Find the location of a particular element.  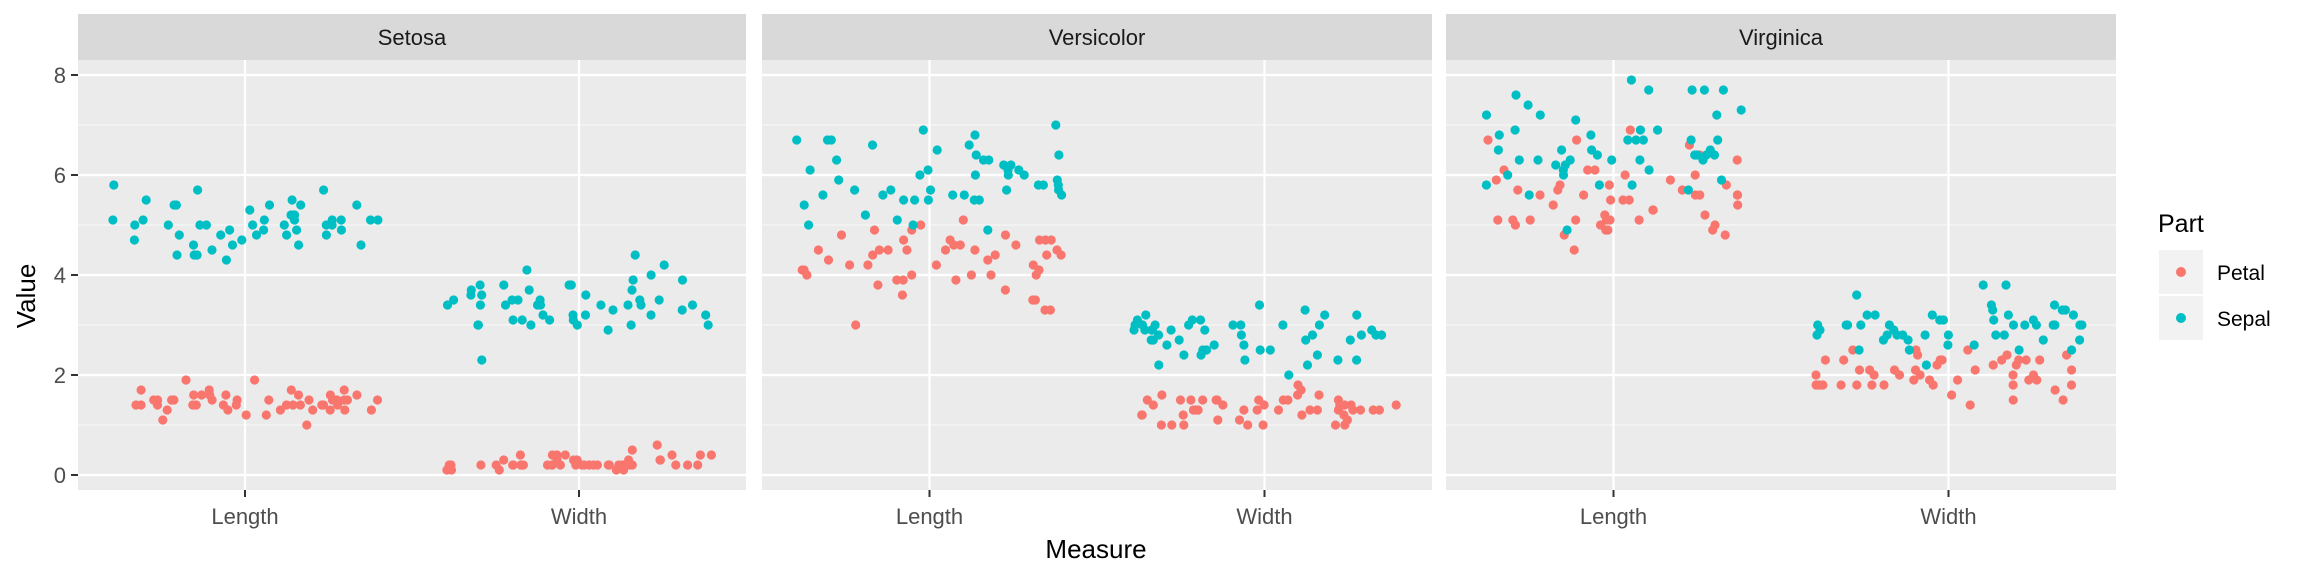

y-tick-label: 8 is located at coordinates (60, 75).